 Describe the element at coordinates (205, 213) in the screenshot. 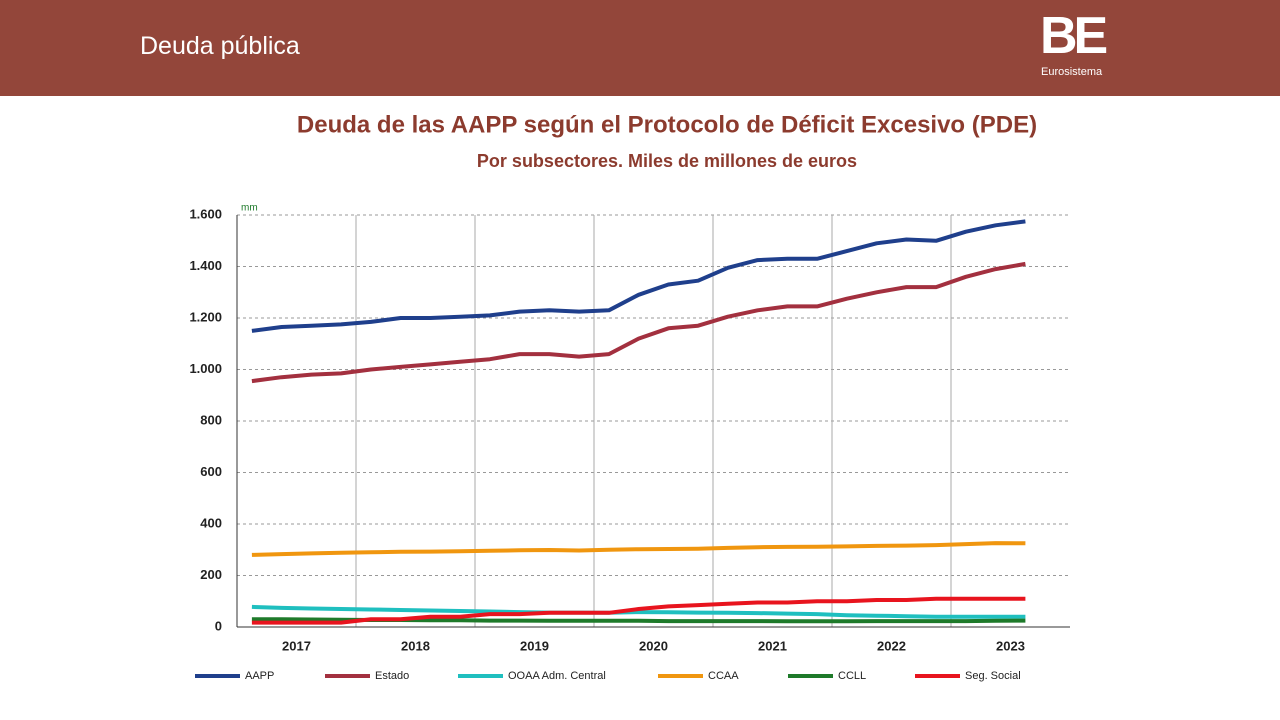

I see `y-tick-label: 1.600` at that location.